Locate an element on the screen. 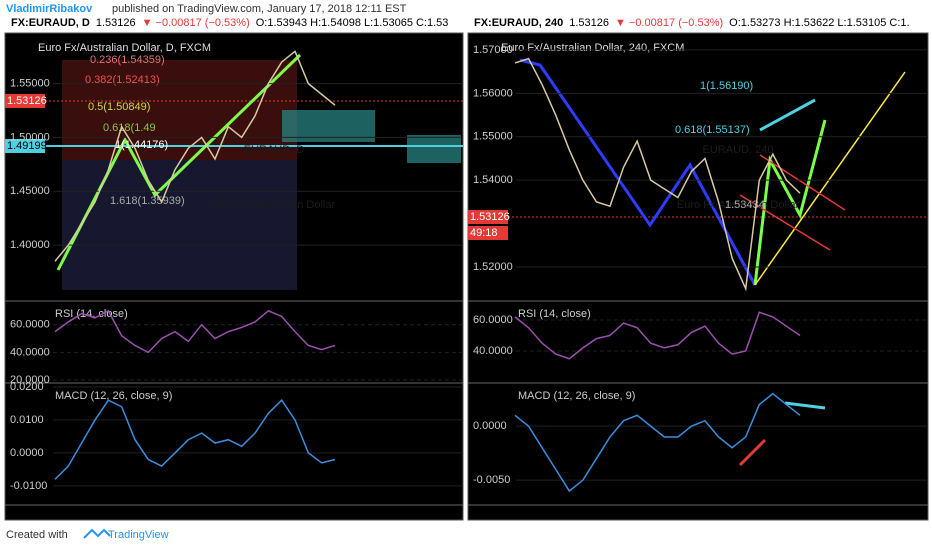 This screenshot has width=932, height=555. x-tick-label: 15 is located at coordinates (775, 511).